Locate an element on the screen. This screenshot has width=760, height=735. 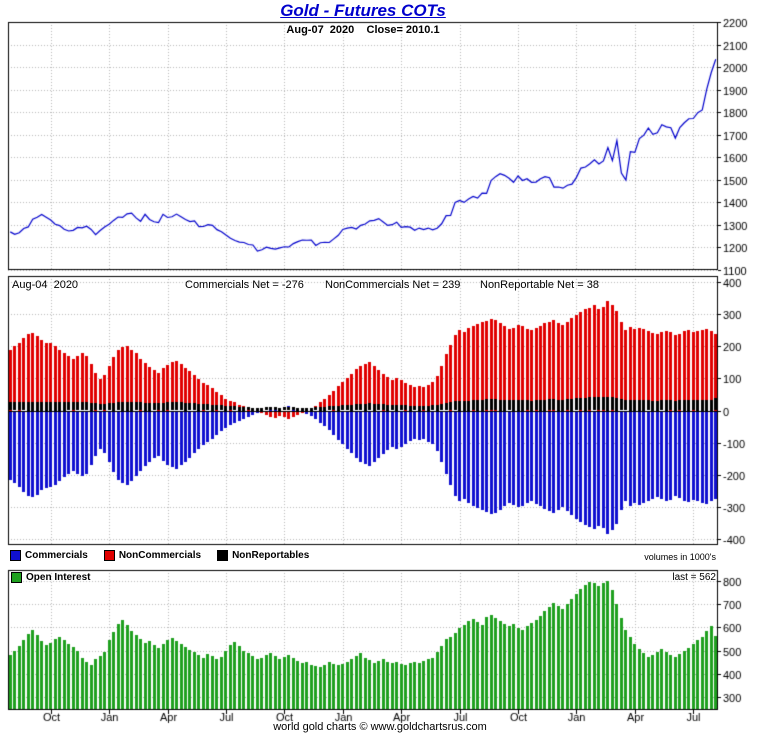
volumes-note: volumes in 1000's is located at coordinates (680, 557).